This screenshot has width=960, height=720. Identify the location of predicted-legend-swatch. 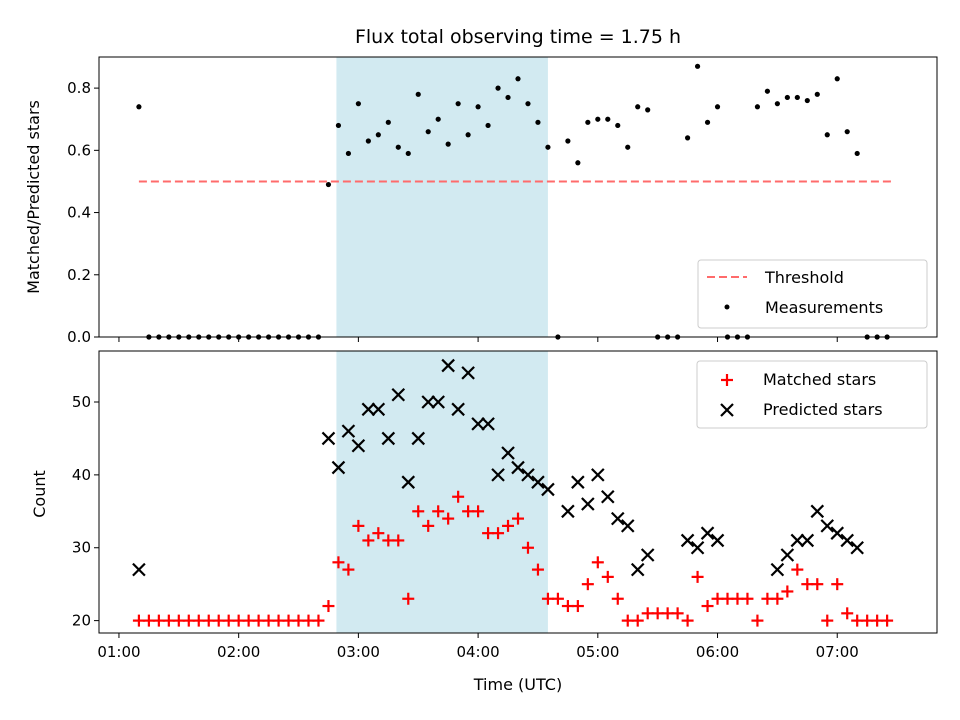
(727, 410).